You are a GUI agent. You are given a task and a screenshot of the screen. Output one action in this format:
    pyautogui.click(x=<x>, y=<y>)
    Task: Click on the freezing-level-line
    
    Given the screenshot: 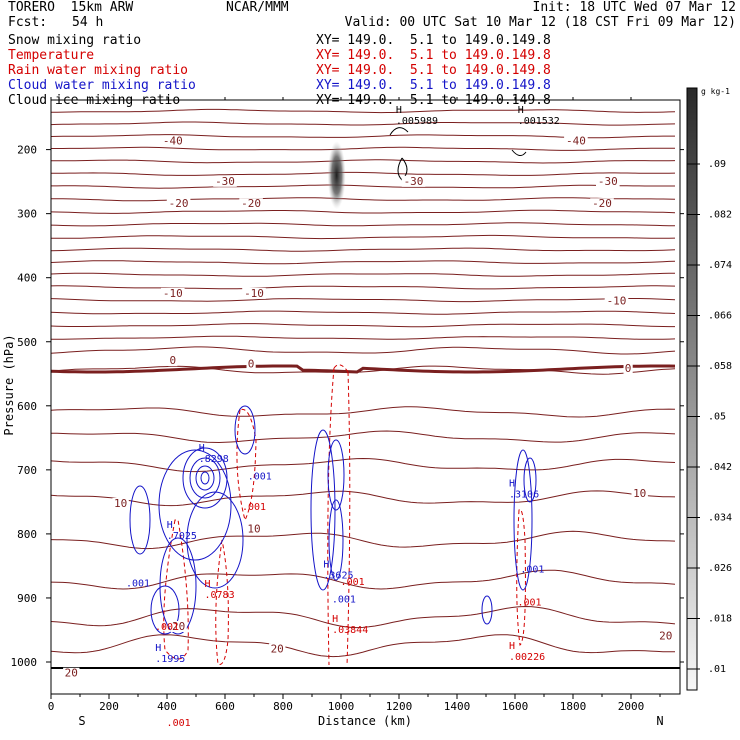 What is the action you would take?
    pyautogui.click(x=363, y=369)
    